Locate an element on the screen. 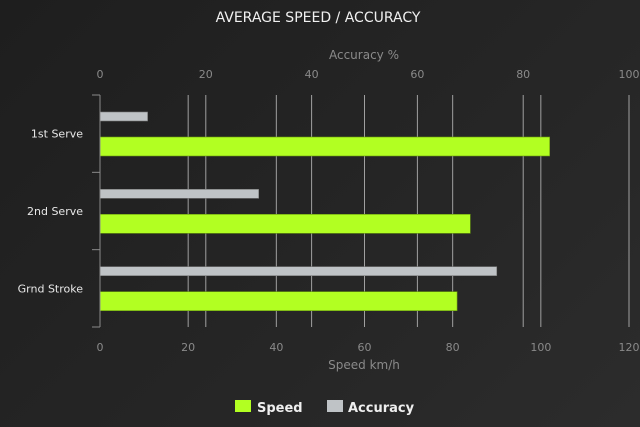 This screenshot has width=640, height=427. bottom-tick-label: 20 is located at coordinates (188, 347).